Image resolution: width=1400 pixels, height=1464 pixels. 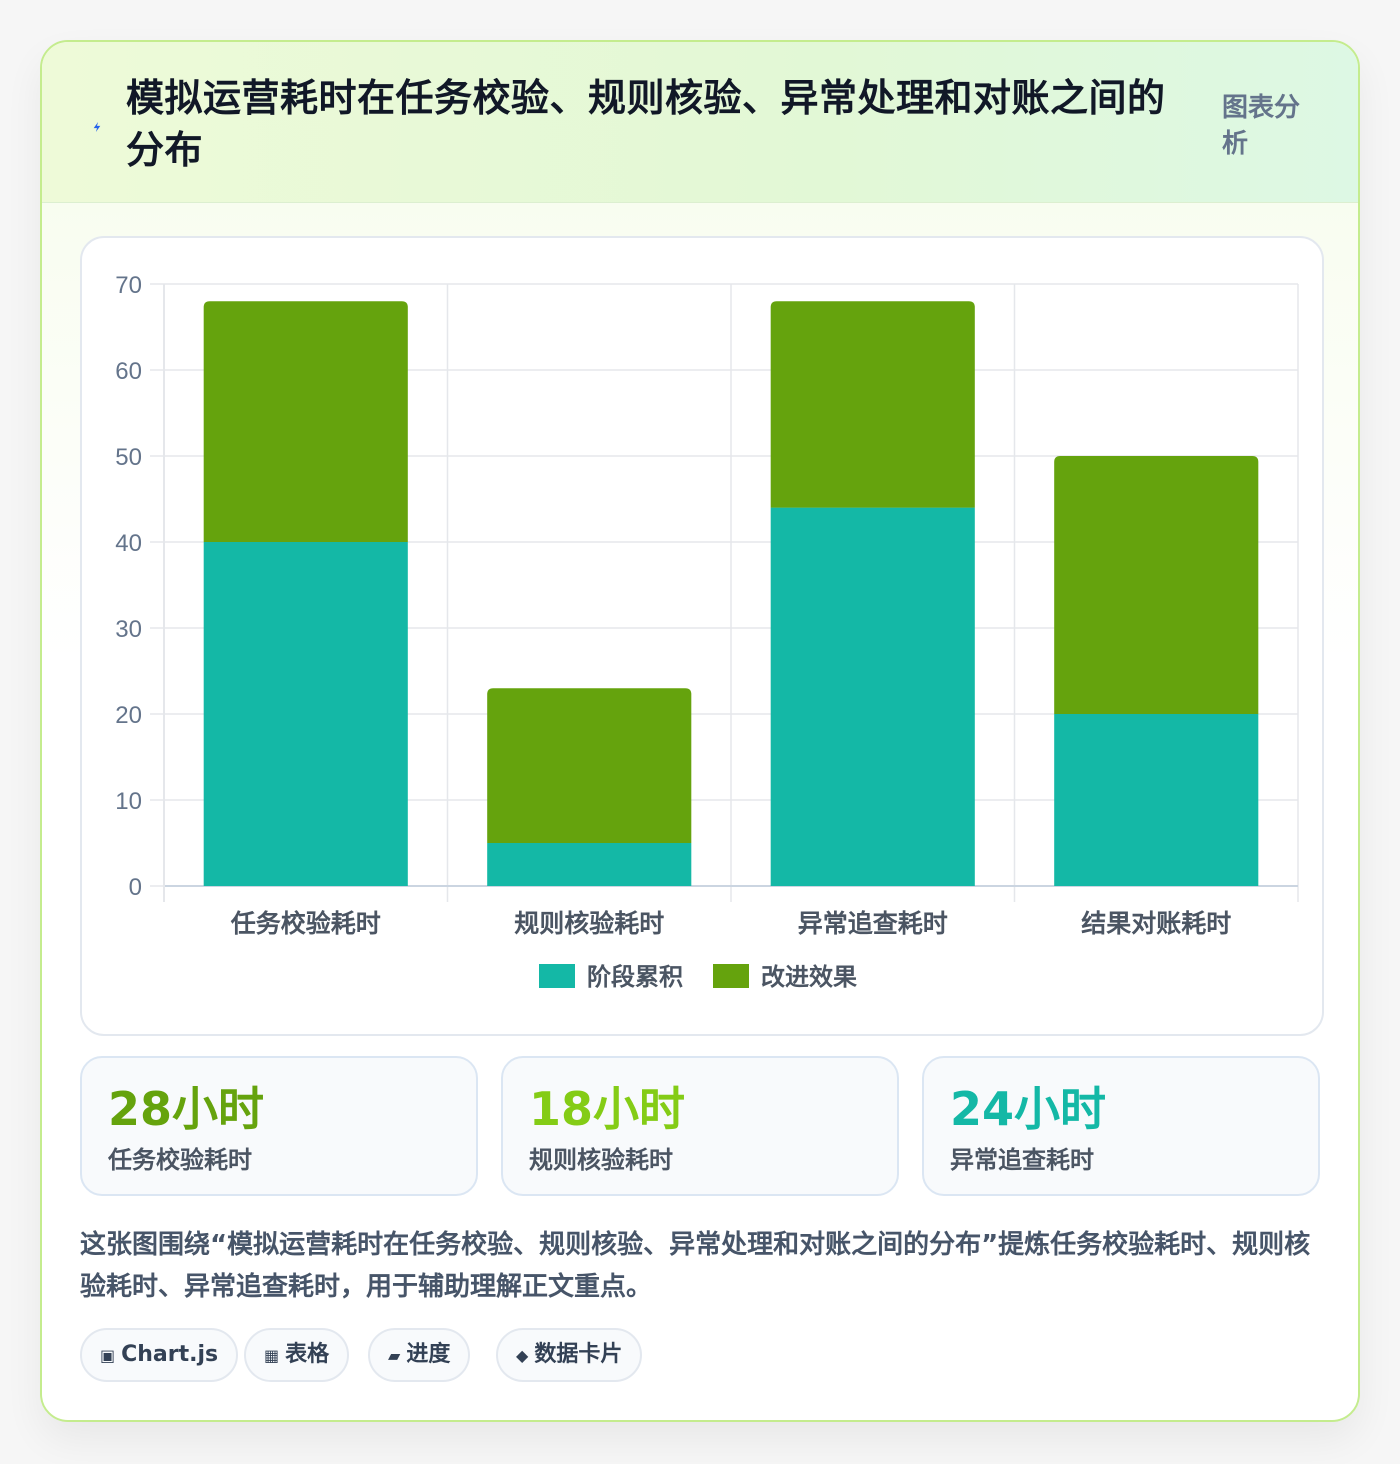 What do you see at coordinates (279, 1126) in the screenshot?
I see `stat-card: 28小时 任务校验耗时` at bounding box center [279, 1126].